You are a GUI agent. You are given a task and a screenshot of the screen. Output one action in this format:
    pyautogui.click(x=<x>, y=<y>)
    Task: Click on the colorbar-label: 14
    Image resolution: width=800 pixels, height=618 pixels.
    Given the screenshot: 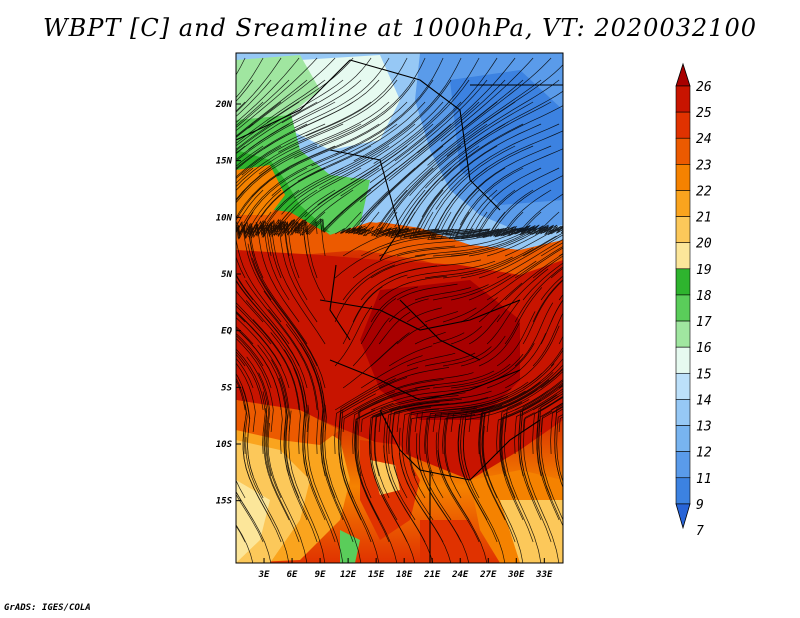 What is the action you would take?
    pyautogui.click(x=704, y=400)
    